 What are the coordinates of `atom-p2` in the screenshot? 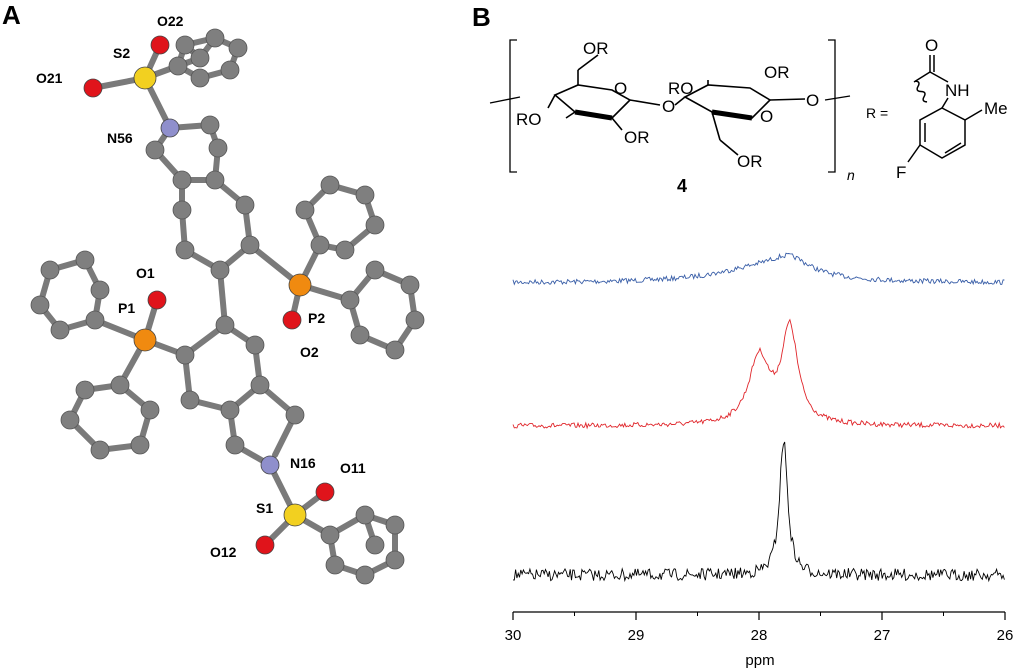 It's located at (300, 285).